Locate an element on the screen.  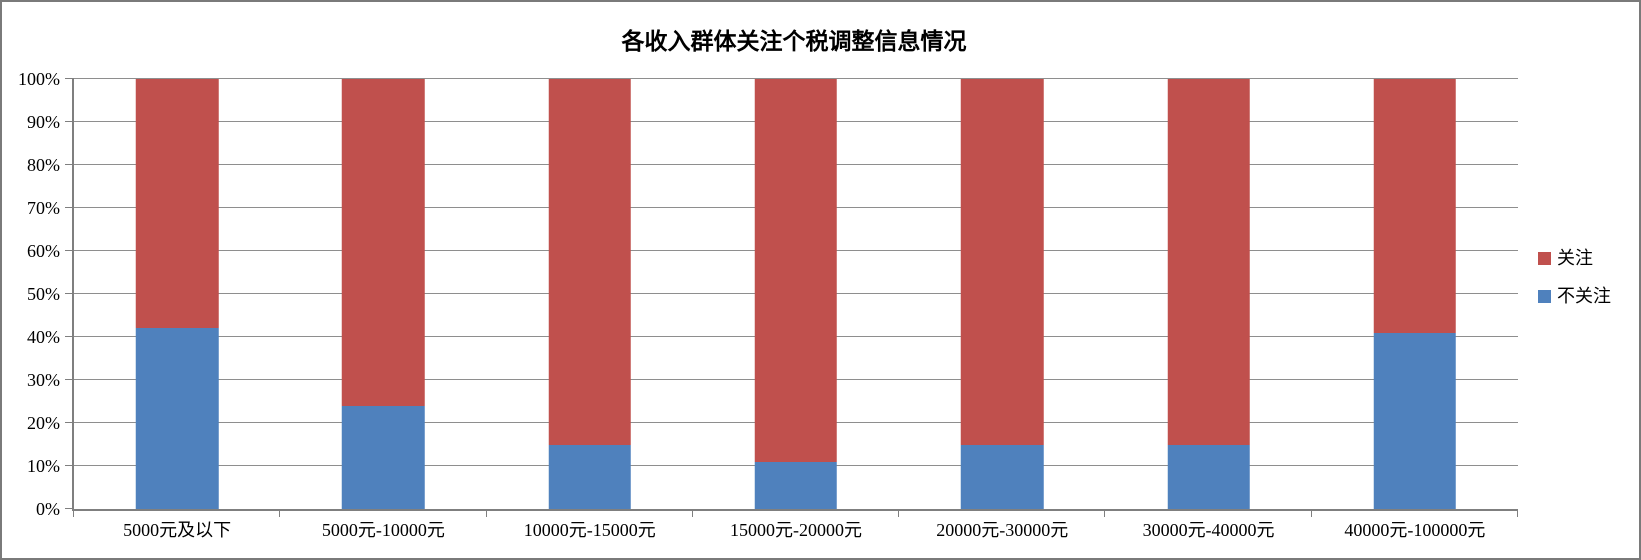
y-axis-tick-label: 10% is located at coordinates (43, 466).